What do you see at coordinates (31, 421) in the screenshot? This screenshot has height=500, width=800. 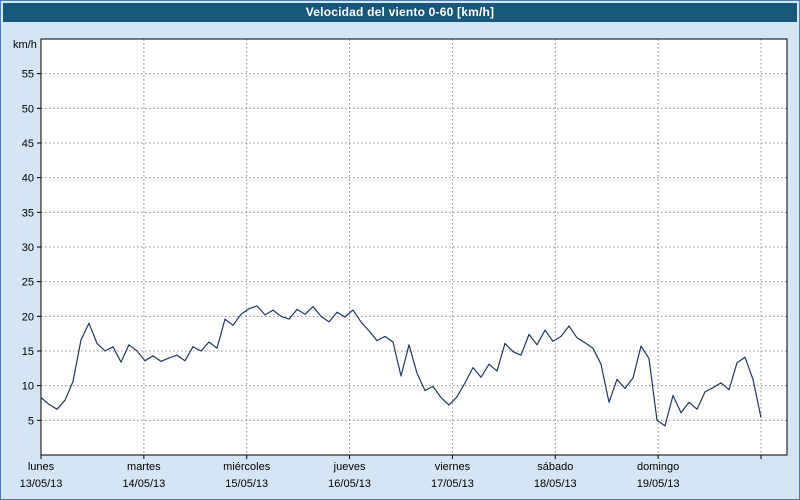 I see `y-tick-label: 5` at bounding box center [31, 421].